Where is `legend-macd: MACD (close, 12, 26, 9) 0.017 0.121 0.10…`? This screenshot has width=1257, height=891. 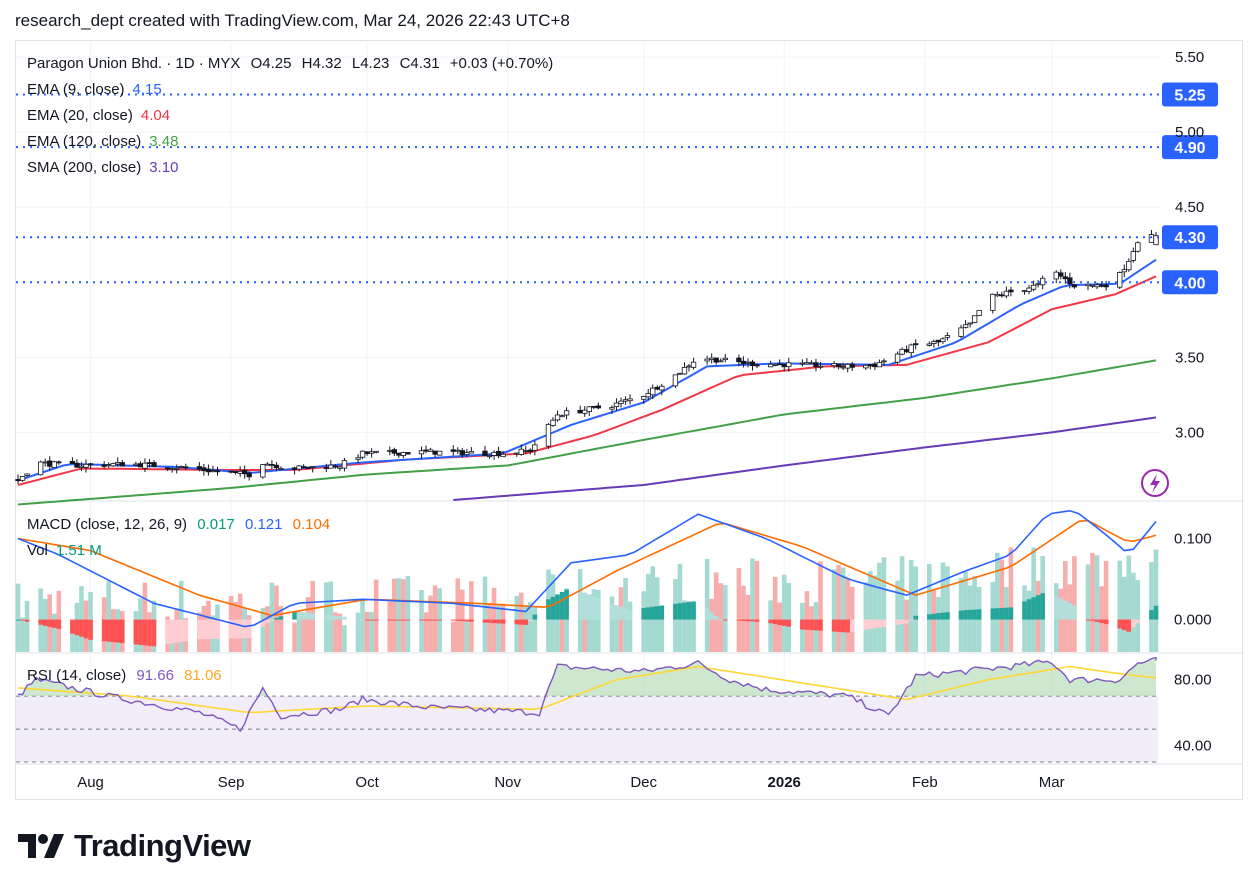 legend-macd: MACD (close, 12, 26, 9) 0.017 0.121 0.10… is located at coordinates (181, 524).